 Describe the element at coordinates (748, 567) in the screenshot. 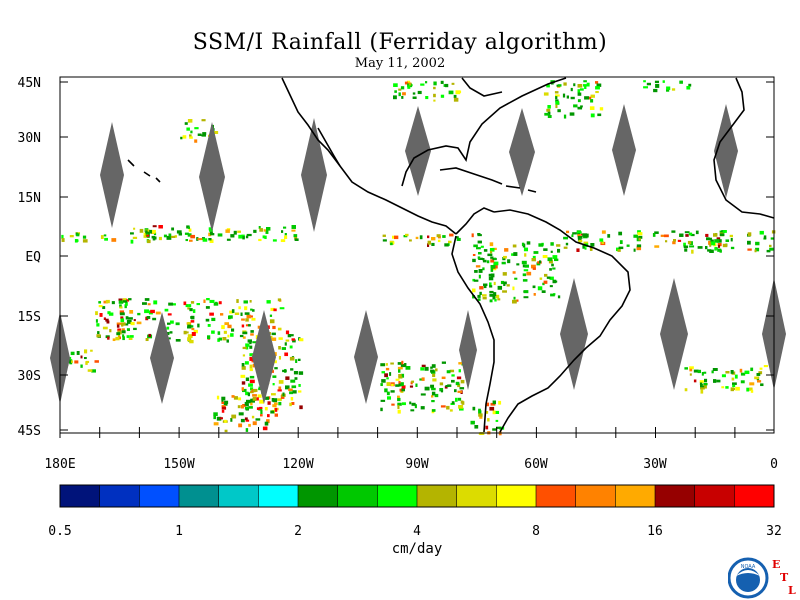

I see `noaa-logo-text: NOAA` at that location.